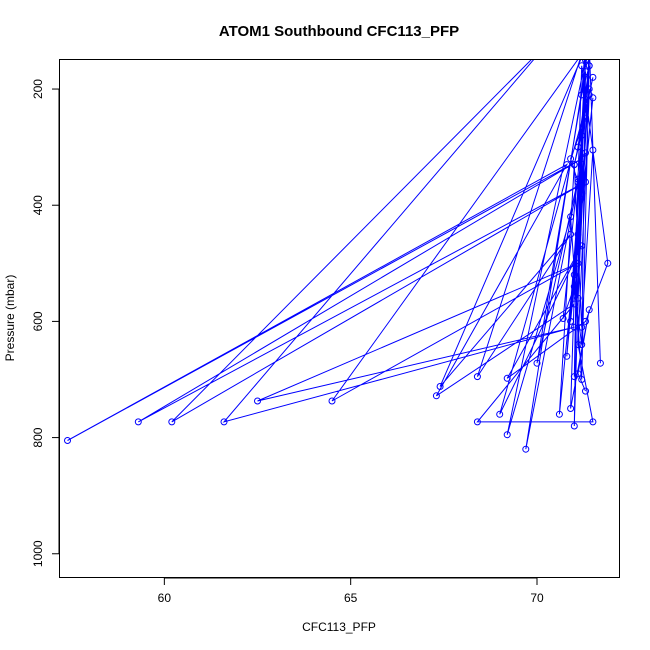 This screenshot has height=650, width=650. What do you see at coordinates (38, 321) in the screenshot?
I see `y-tick-label: 600` at bounding box center [38, 321].